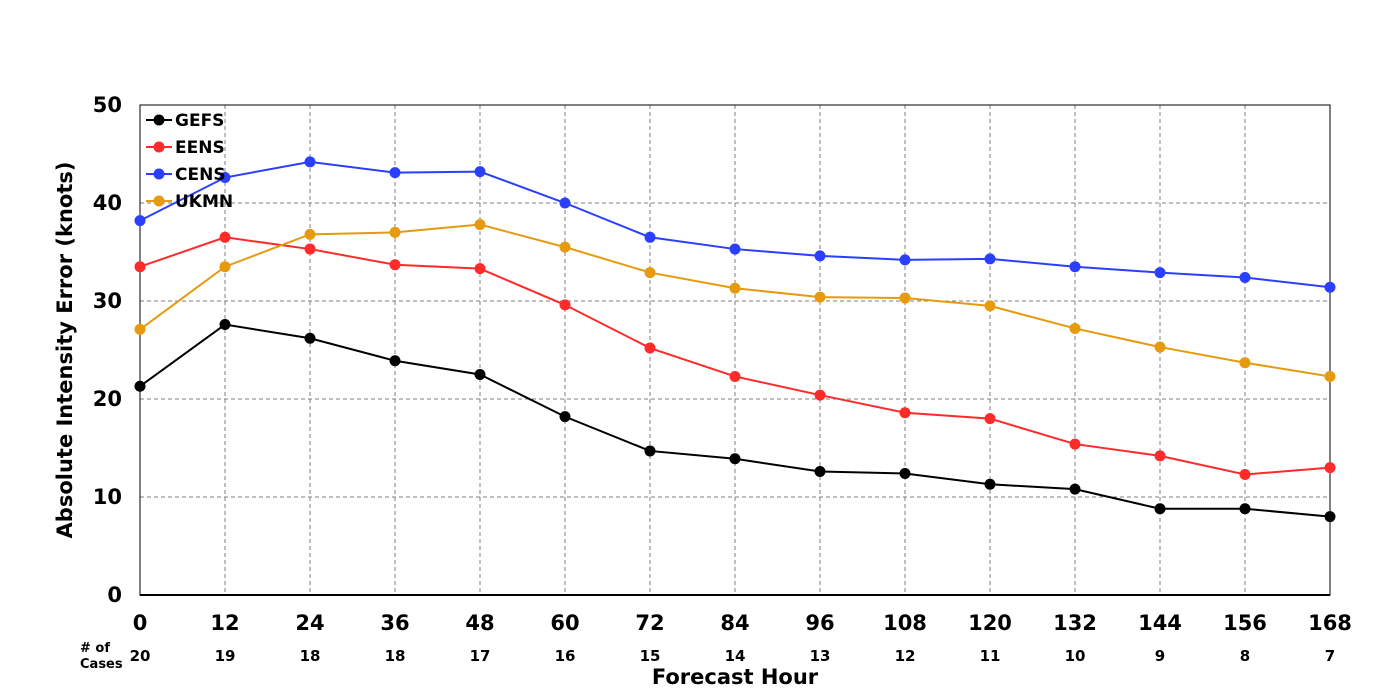  What do you see at coordinates (820, 656) in the screenshot?
I see `case-count-label: 13` at bounding box center [820, 656].